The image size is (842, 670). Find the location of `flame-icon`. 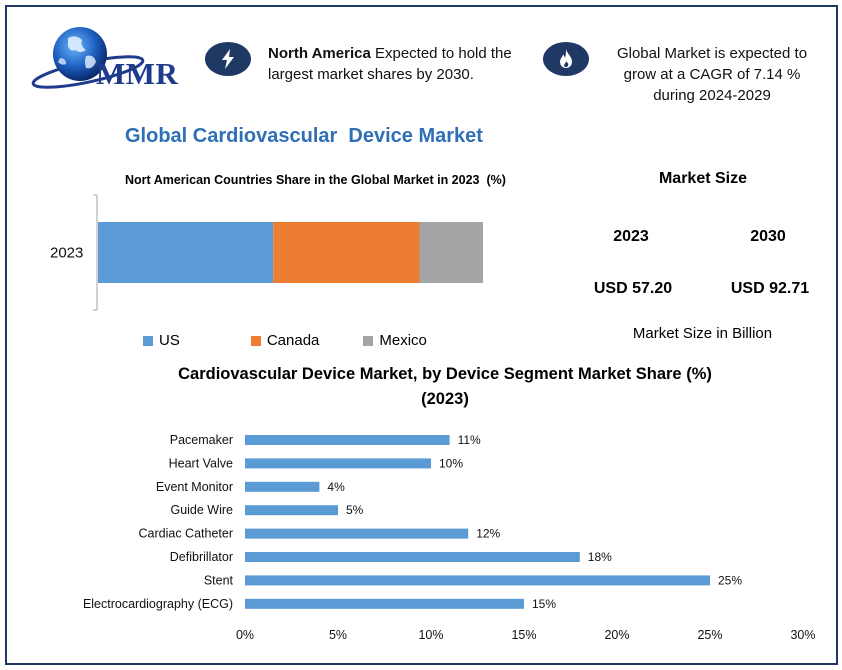

flame-icon is located at coordinates (566, 59).